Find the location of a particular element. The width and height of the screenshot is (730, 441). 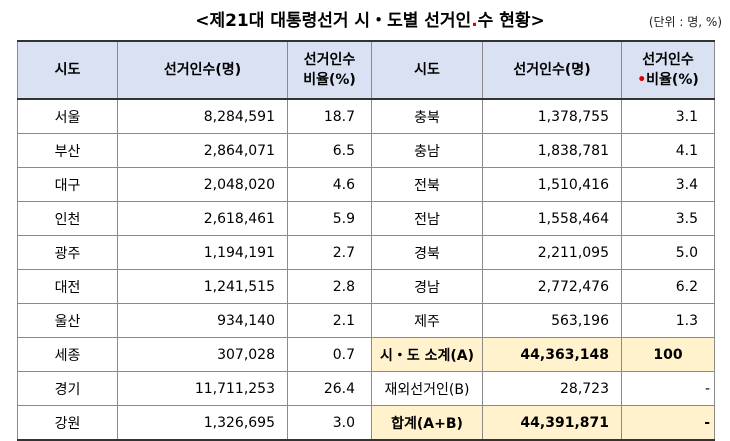

region-cell: 대구 is located at coordinates (67, 184).